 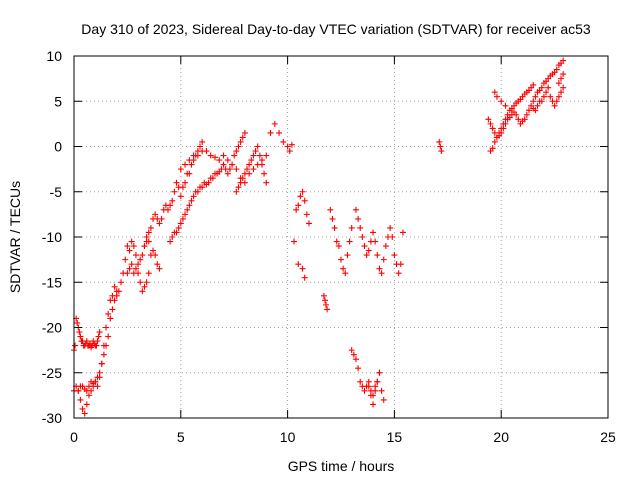 I want to click on y-tick-label: -10, so click(x=52, y=237).